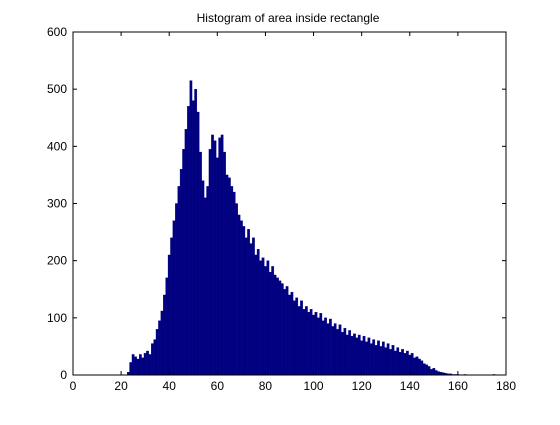 This screenshot has height=425, width=560. What do you see at coordinates (362, 386) in the screenshot?
I see `x-tick-label: 120` at bounding box center [362, 386].